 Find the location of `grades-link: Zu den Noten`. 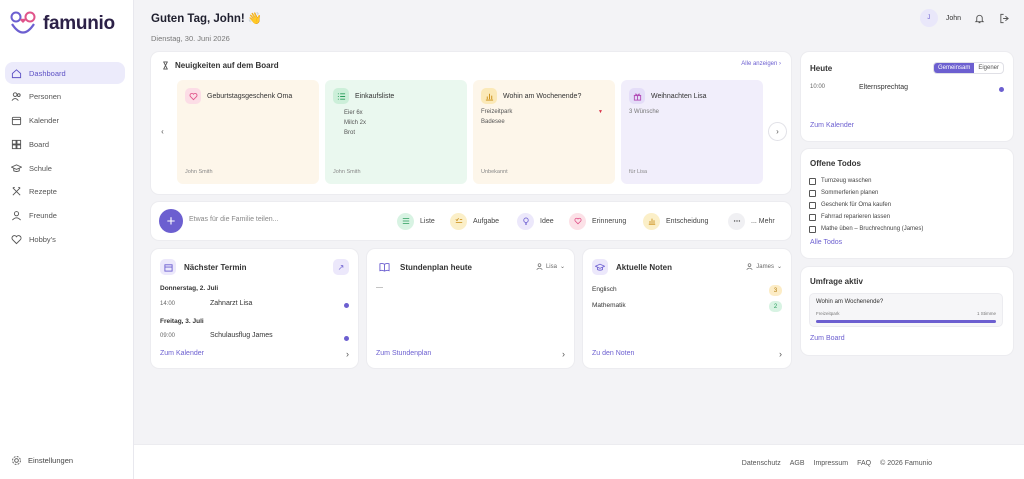

grades-link: Zu den Noten is located at coordinates (613, 353).